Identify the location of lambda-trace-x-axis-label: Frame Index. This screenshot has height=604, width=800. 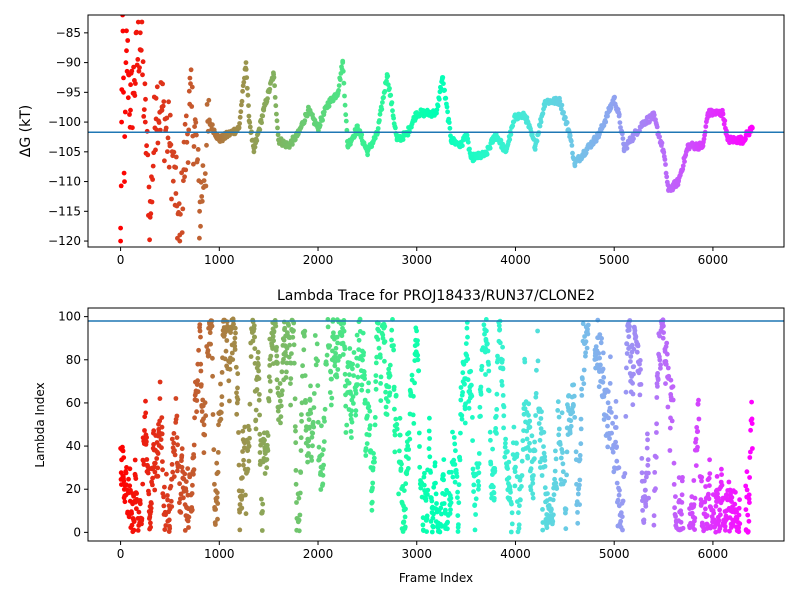
(436, 578).